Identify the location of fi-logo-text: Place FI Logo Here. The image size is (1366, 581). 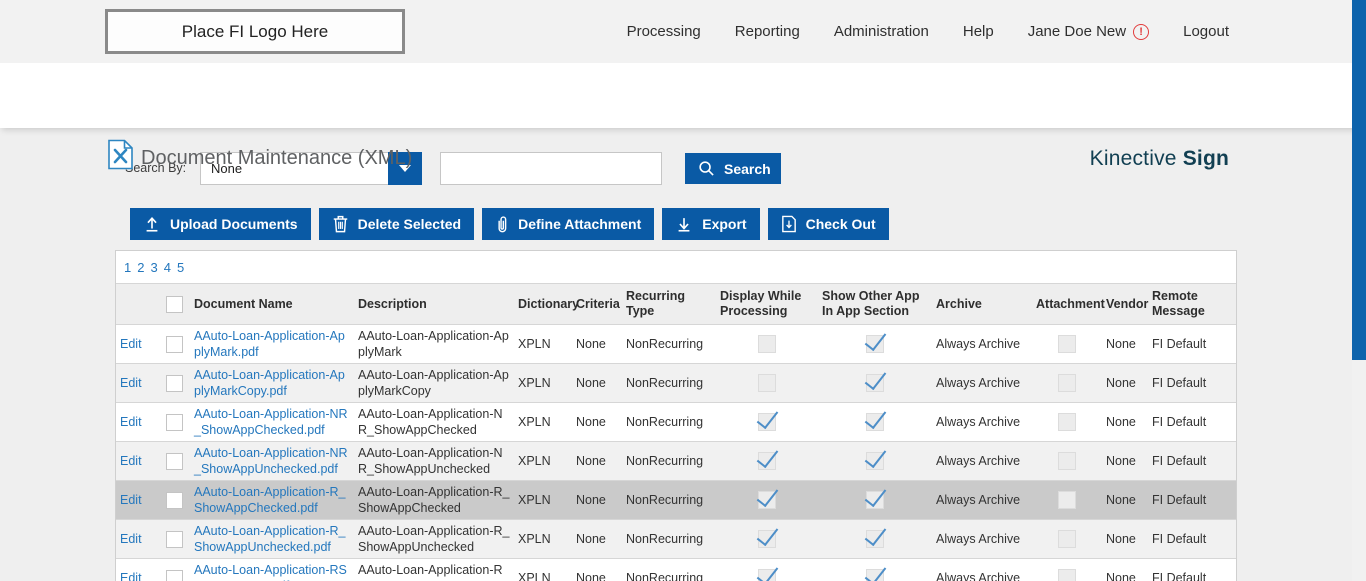
(255, 31).